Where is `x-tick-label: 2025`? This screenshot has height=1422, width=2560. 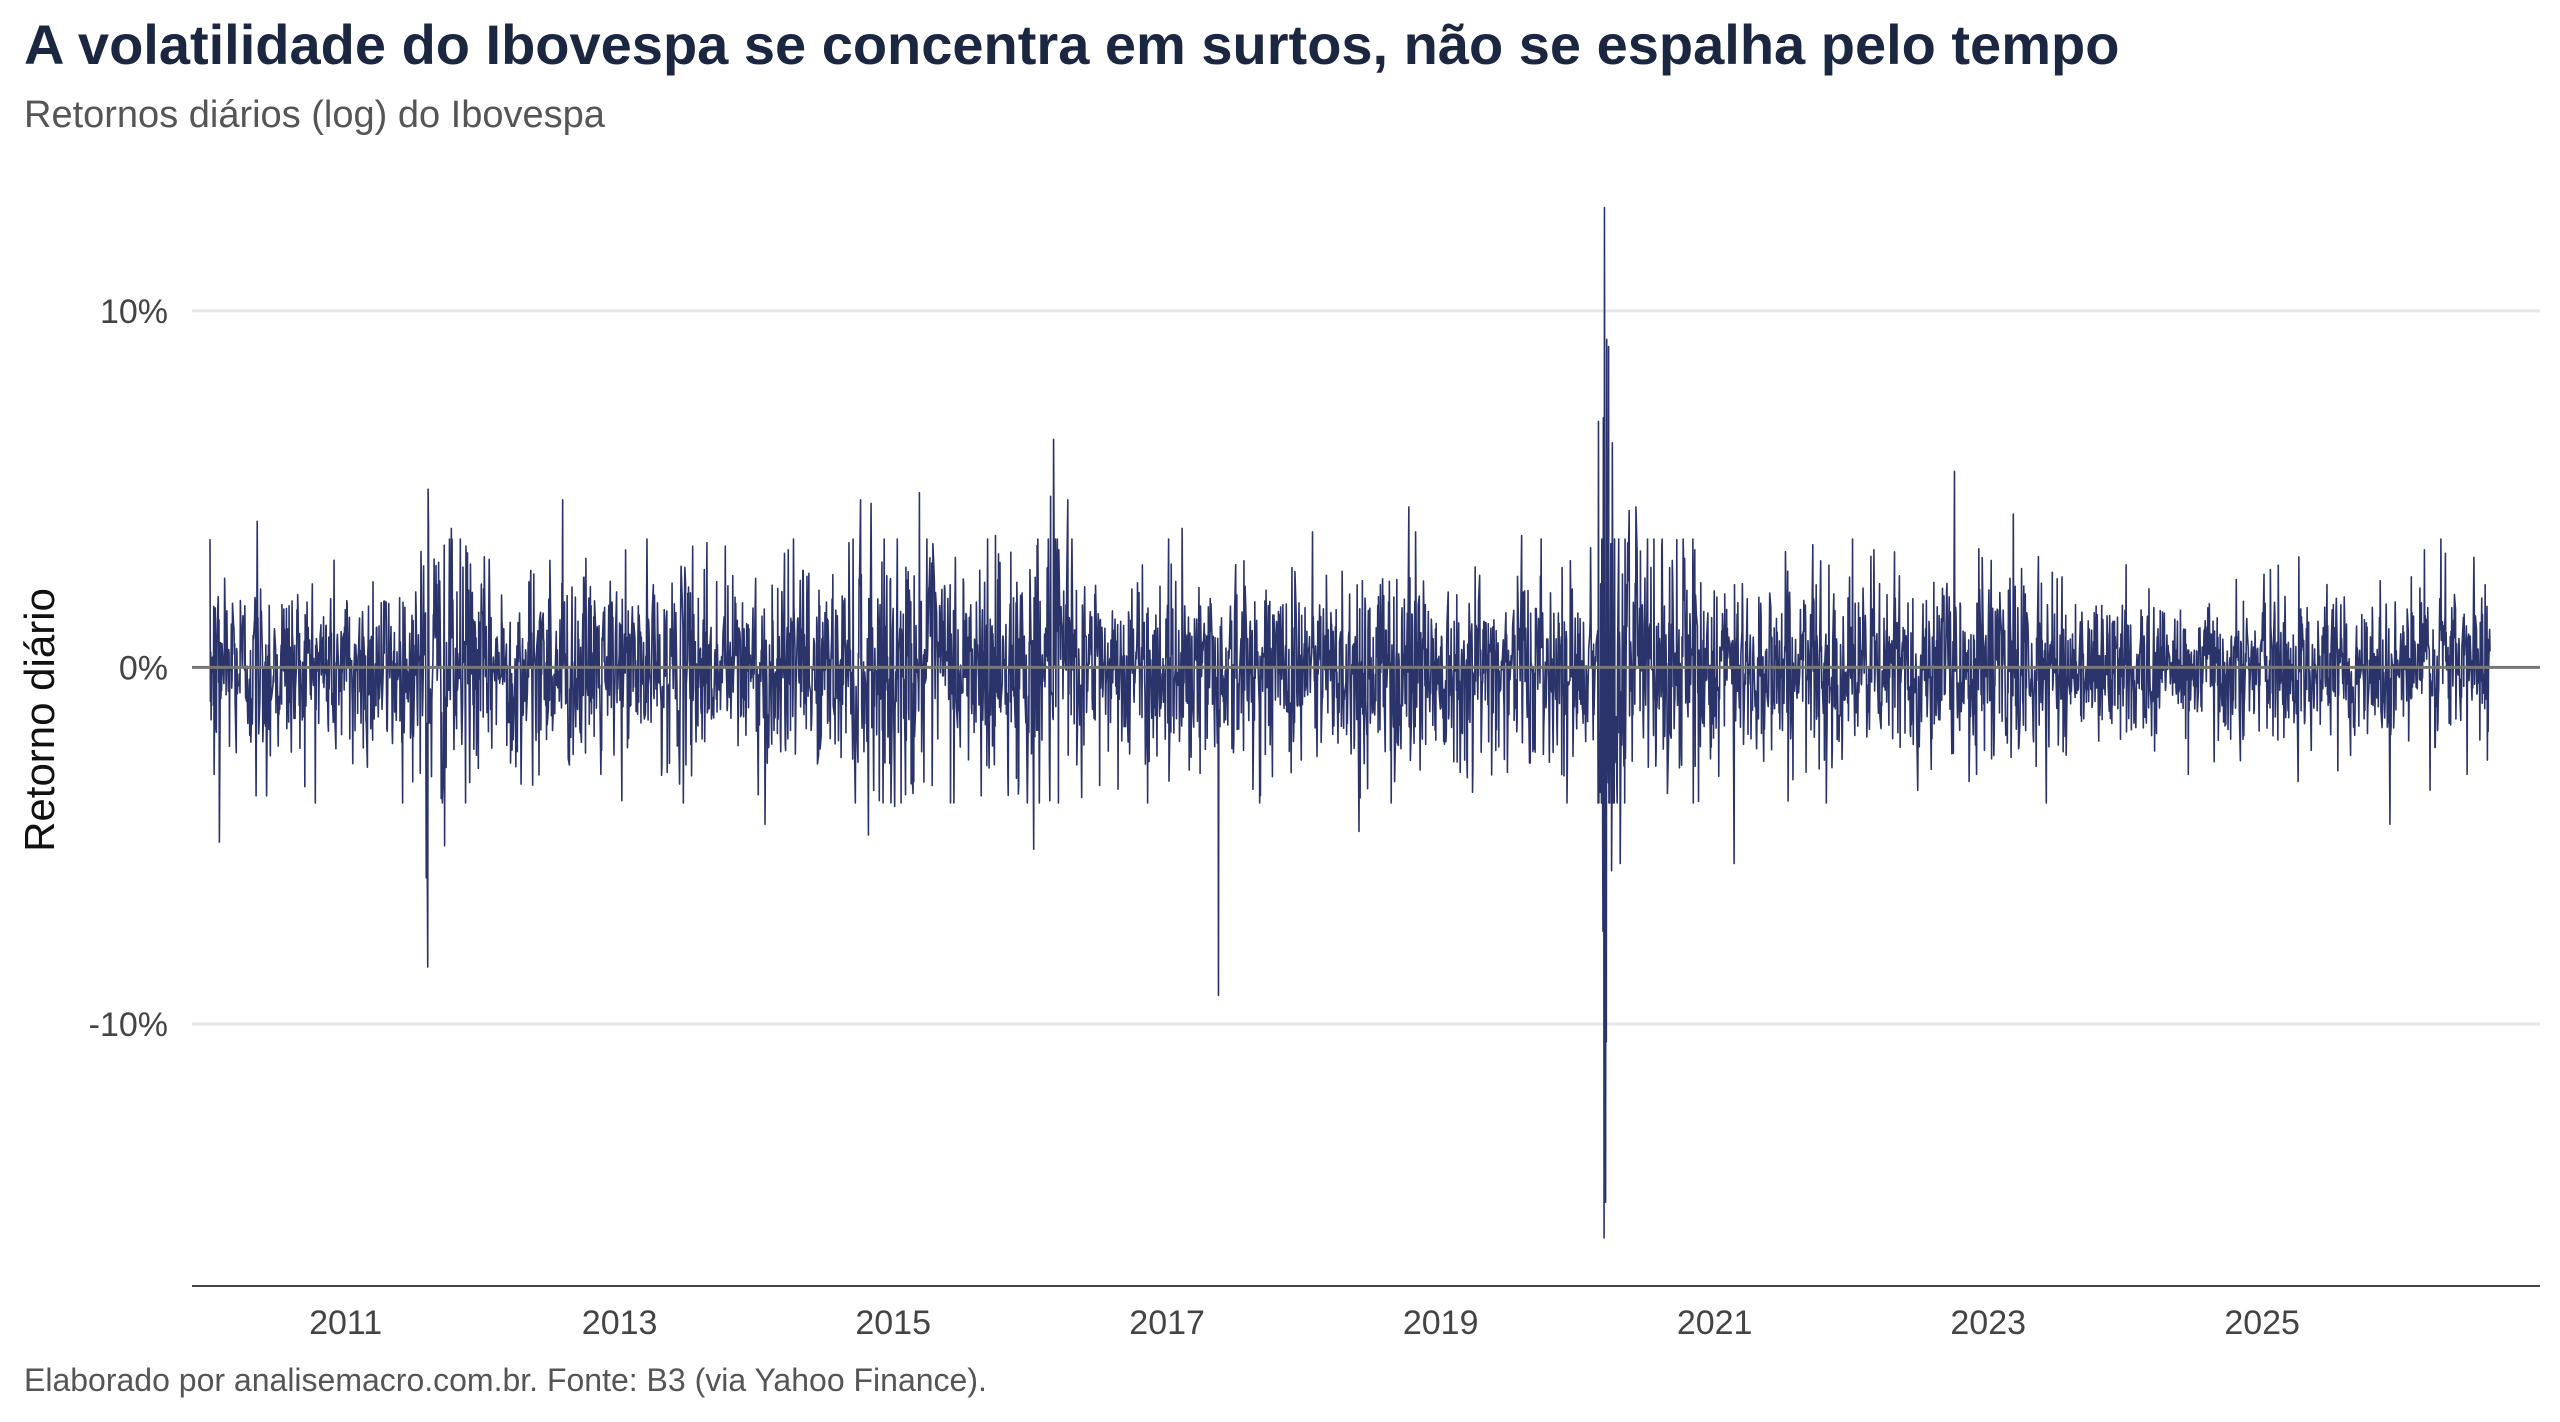
x-tick-label: 2025 is located at coordinates (2262, 1323).